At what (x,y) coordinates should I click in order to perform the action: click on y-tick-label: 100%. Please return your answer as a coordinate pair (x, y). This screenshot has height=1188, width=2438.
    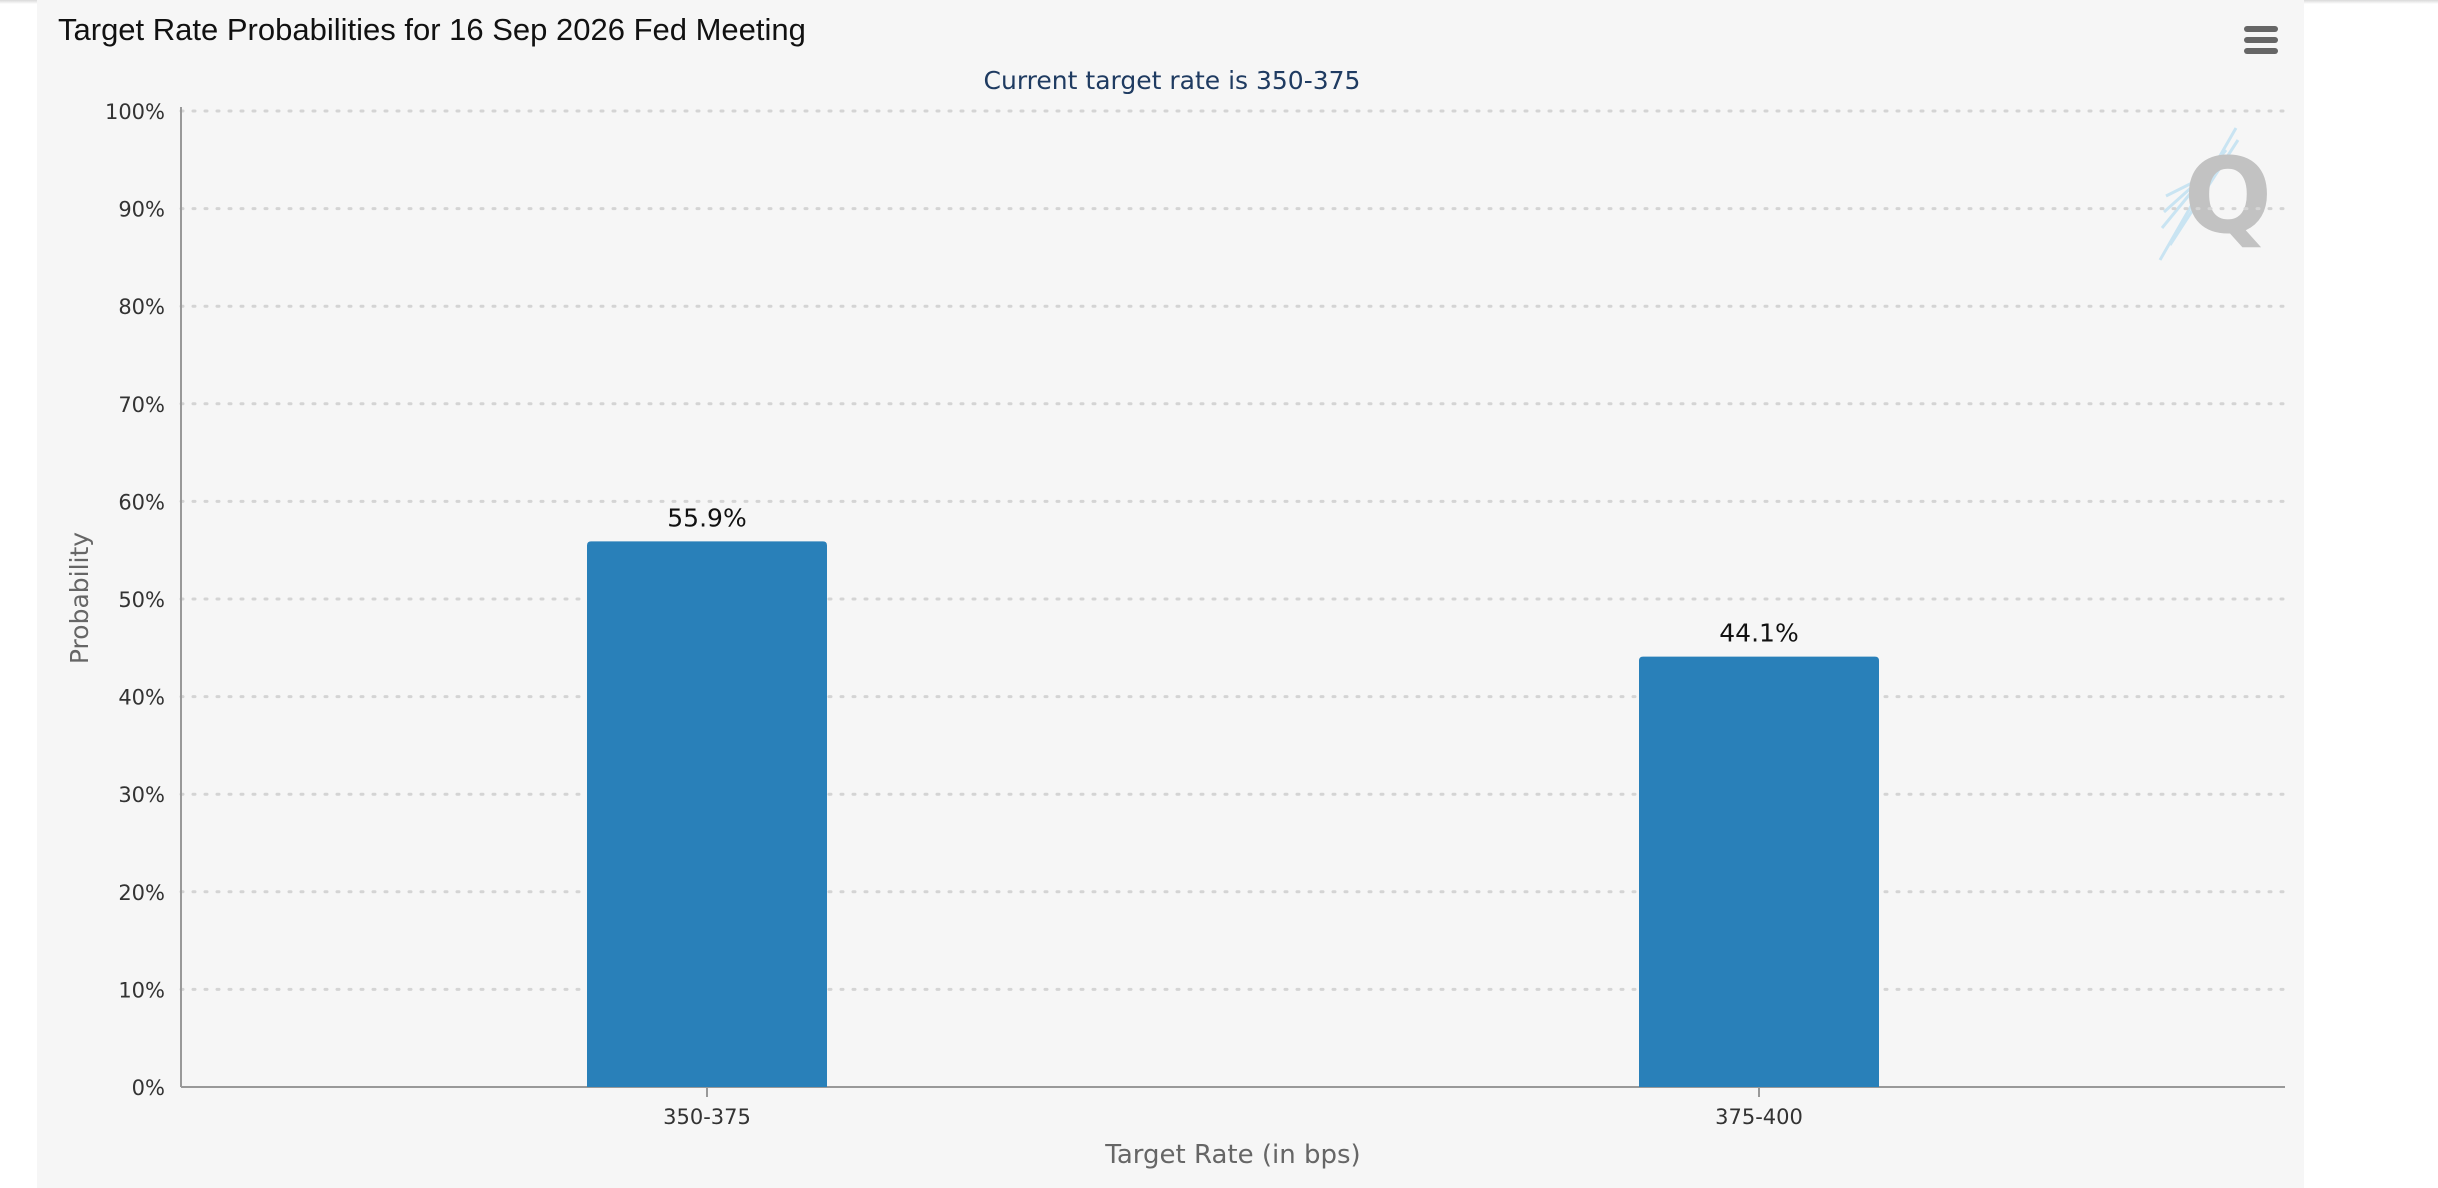
    Looking at the image, I should click on (135, 112).